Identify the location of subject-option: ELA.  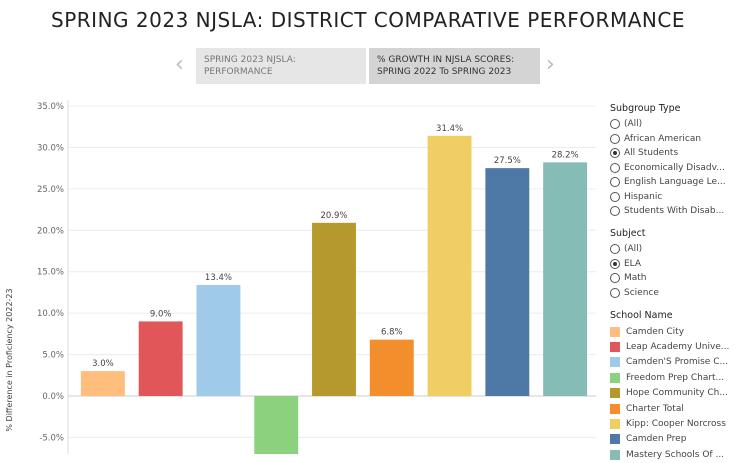
(672, 264).